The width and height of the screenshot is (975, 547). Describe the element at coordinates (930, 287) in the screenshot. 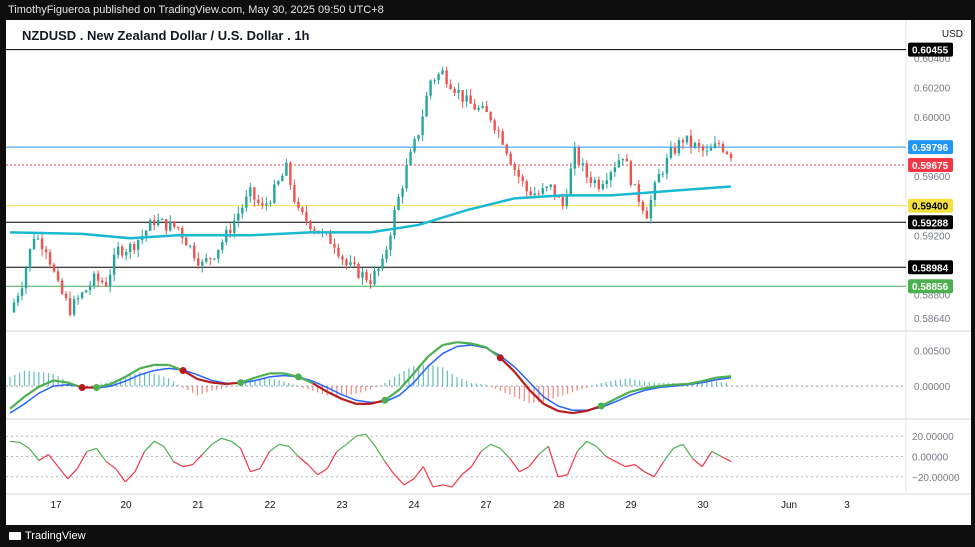

I see `price-level-tag-label: 0.58856` at that location.